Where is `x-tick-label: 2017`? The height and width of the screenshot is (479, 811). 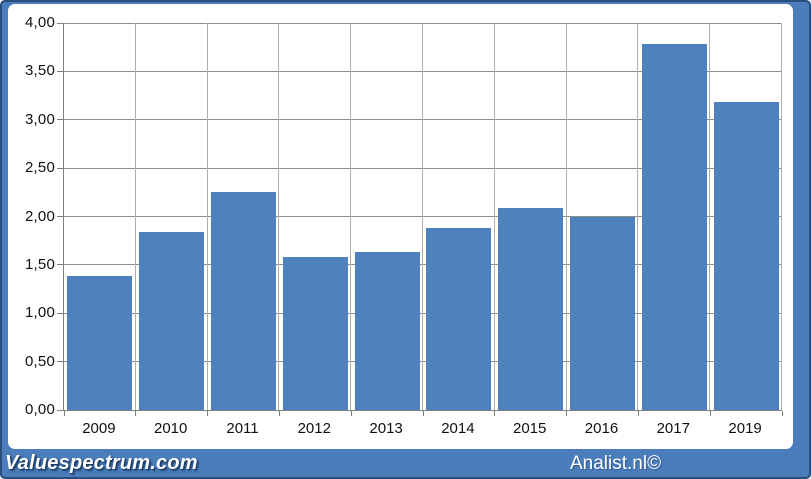 x-tick-label: 2017 is located at coordinates (673, 428).